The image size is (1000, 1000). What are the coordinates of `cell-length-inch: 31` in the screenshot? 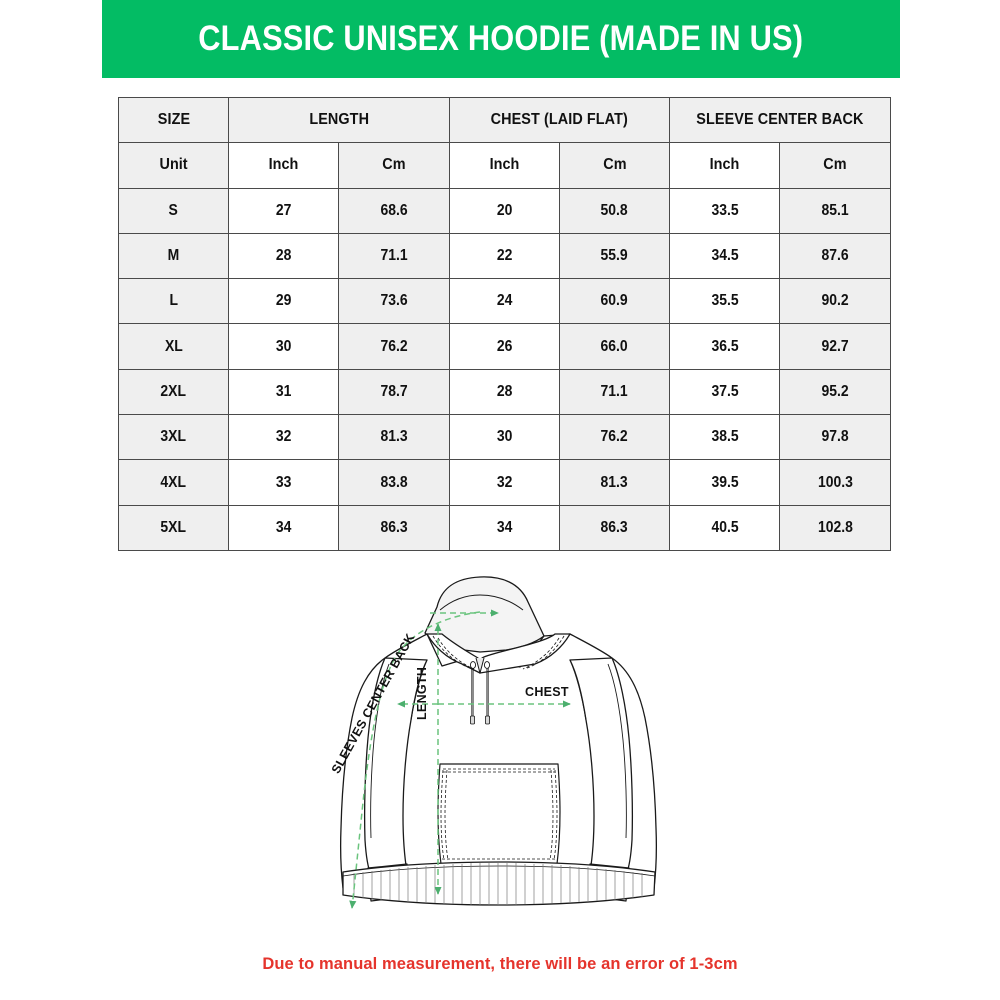 It's located at (283, 392).